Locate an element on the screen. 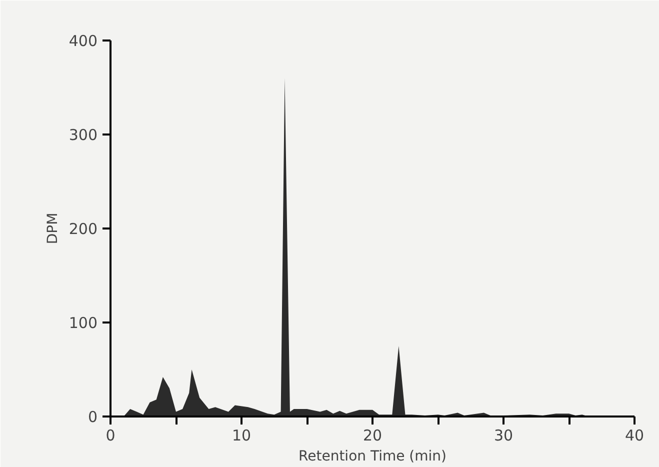 This screenshot has width=659, height=467. x-axis-title: Retention Time (min) is located at coordinates (372, 456).